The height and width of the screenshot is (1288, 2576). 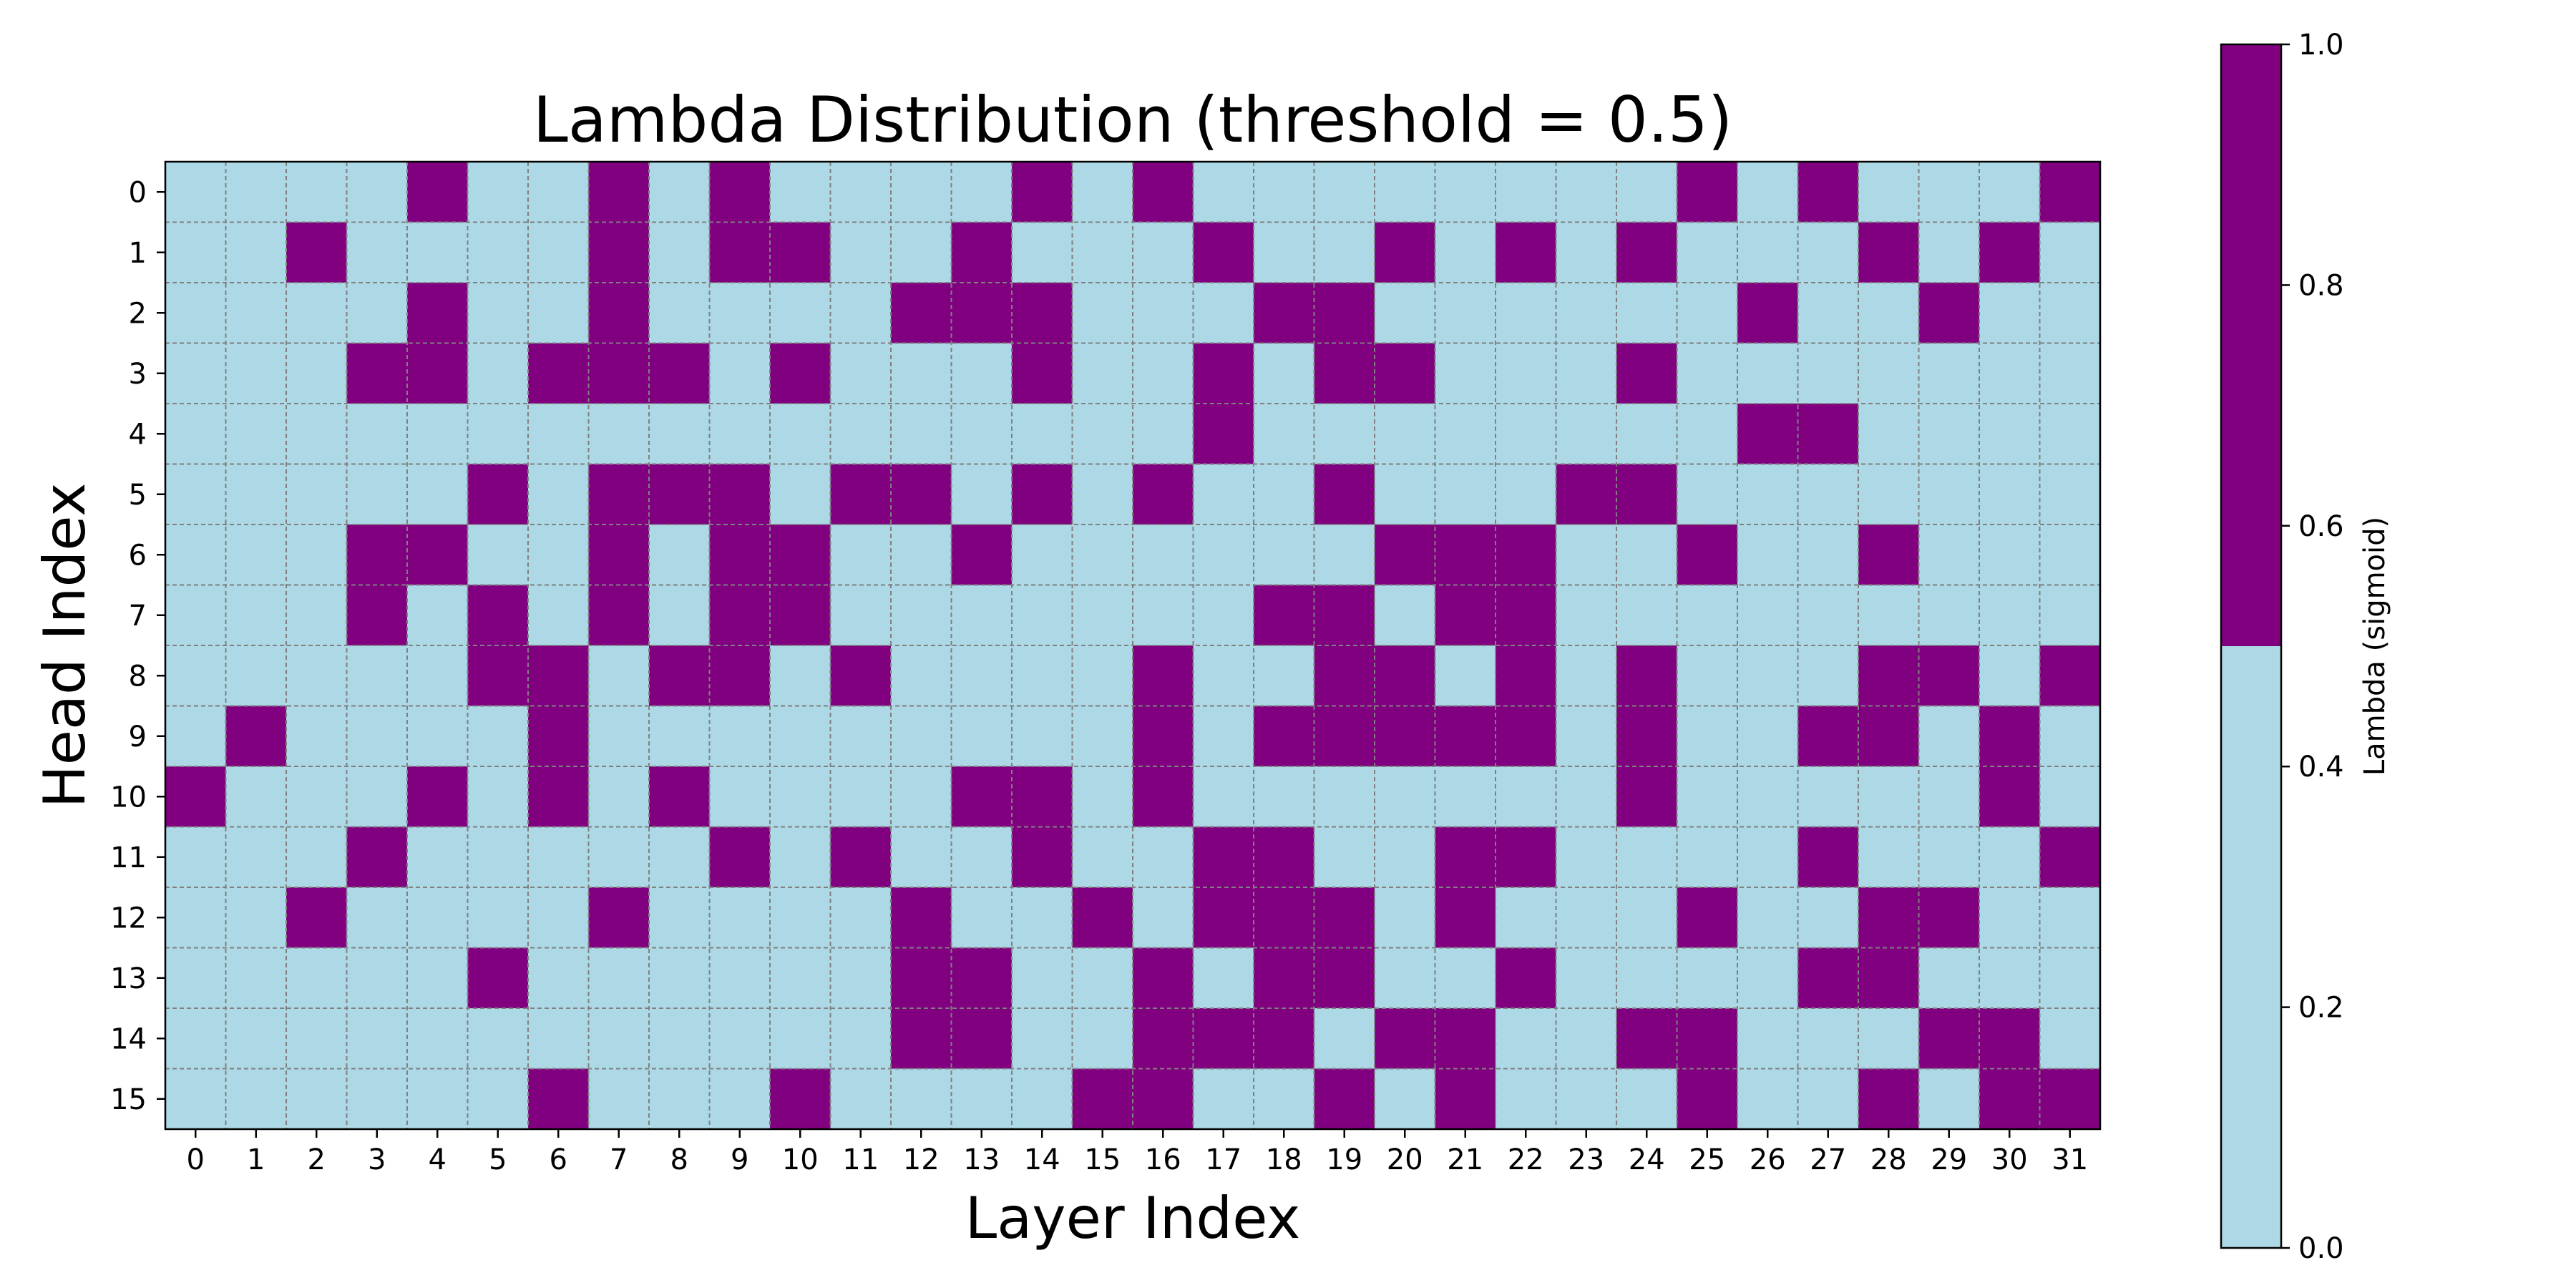 What do you see at coordinates (981, 1159) in the screenshot?
I see `x-tick-label: 13` at bounding box center [981, 1159].